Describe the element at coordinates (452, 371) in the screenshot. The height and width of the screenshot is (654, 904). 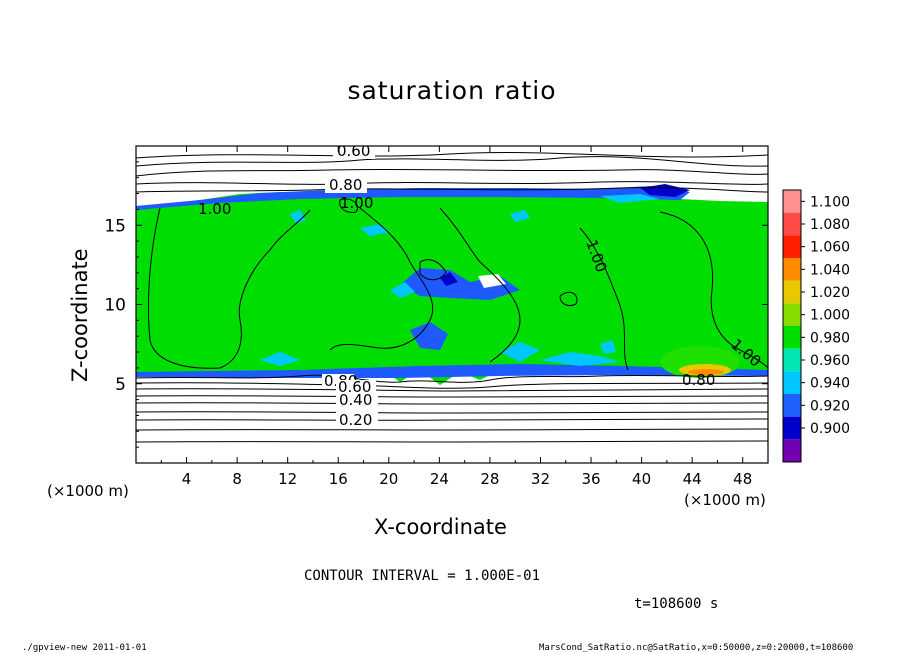
I see `cloud-base-band` at that location.